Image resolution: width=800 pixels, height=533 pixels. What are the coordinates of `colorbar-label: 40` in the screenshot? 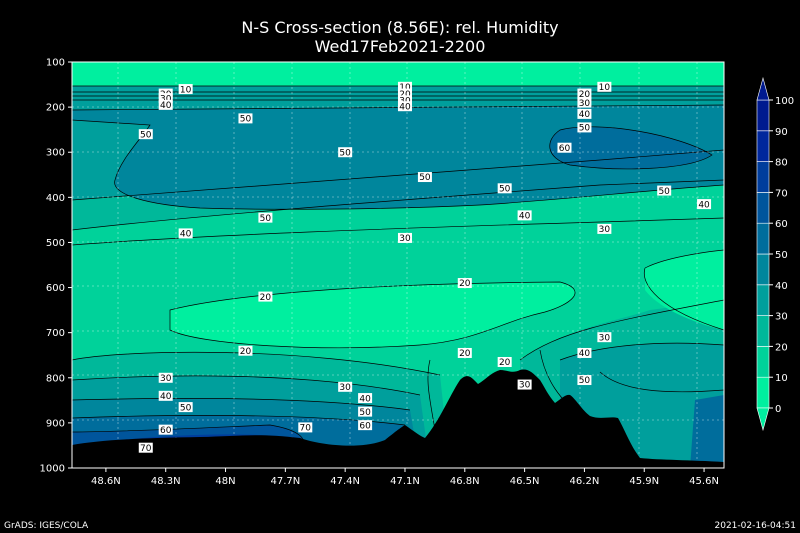 It's located at (781, 286).